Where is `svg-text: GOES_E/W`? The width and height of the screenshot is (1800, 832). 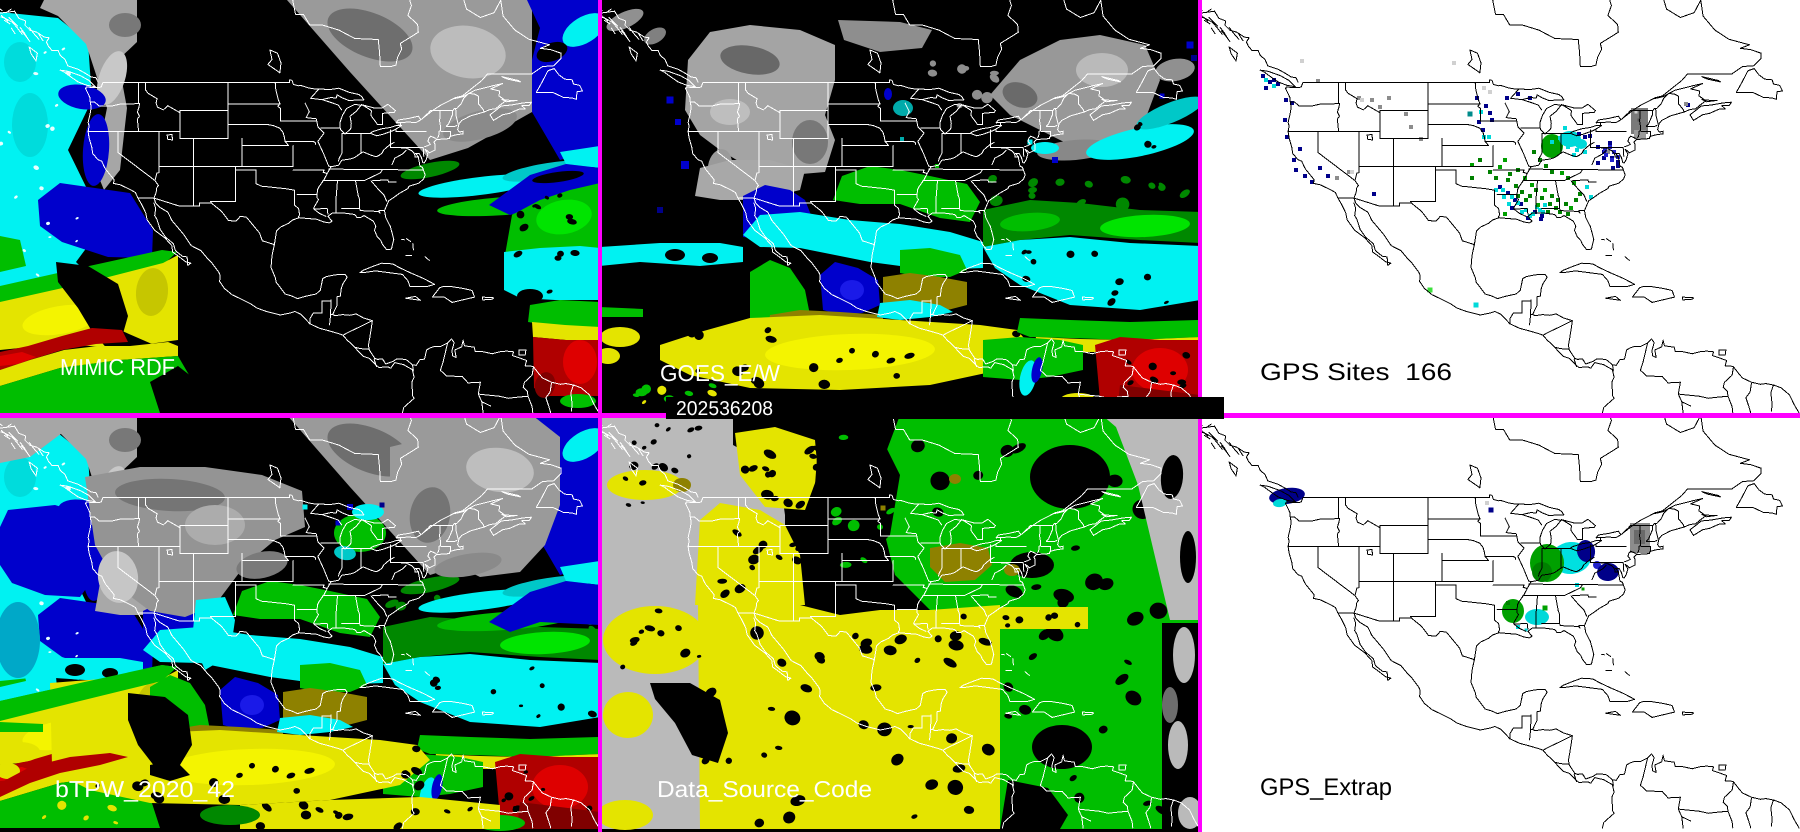
svg-text: GOES_E/W is located at coordinates (720, 373).